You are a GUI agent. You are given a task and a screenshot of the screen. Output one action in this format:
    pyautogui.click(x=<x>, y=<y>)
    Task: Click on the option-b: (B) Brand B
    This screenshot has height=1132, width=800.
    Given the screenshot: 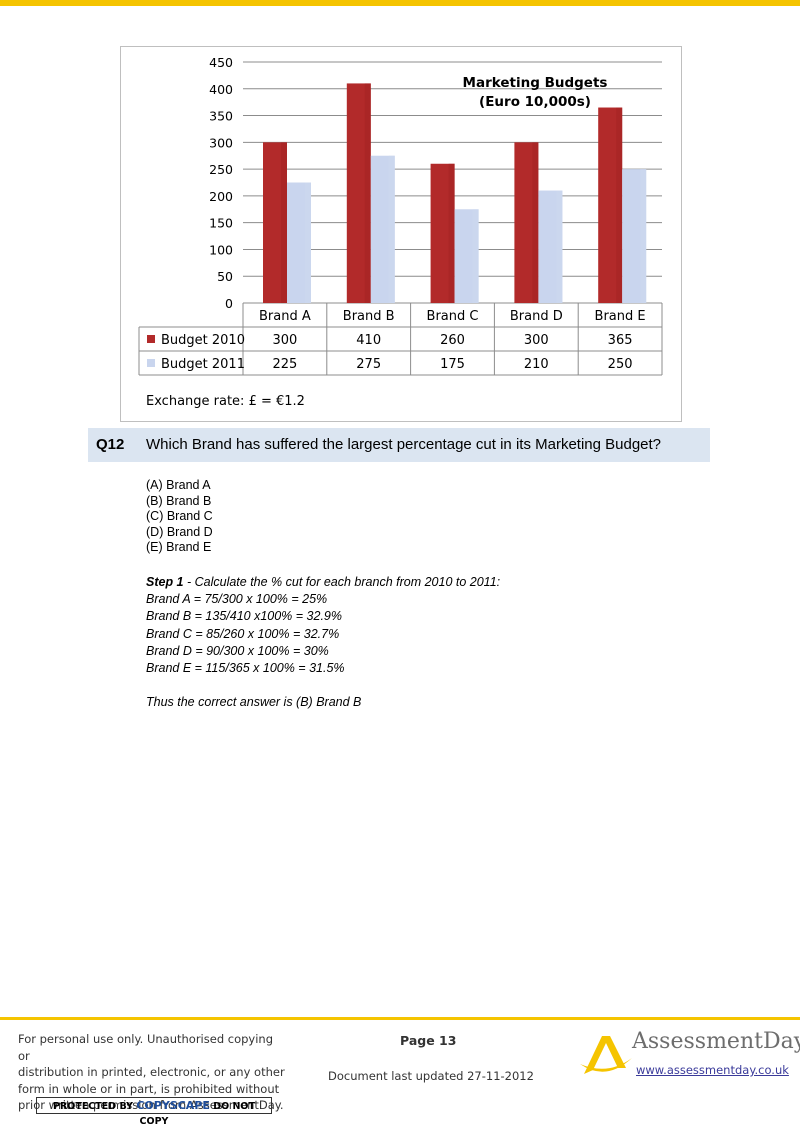 What is the action you would take?
    pyautogui.click(x=179, y=500)
    